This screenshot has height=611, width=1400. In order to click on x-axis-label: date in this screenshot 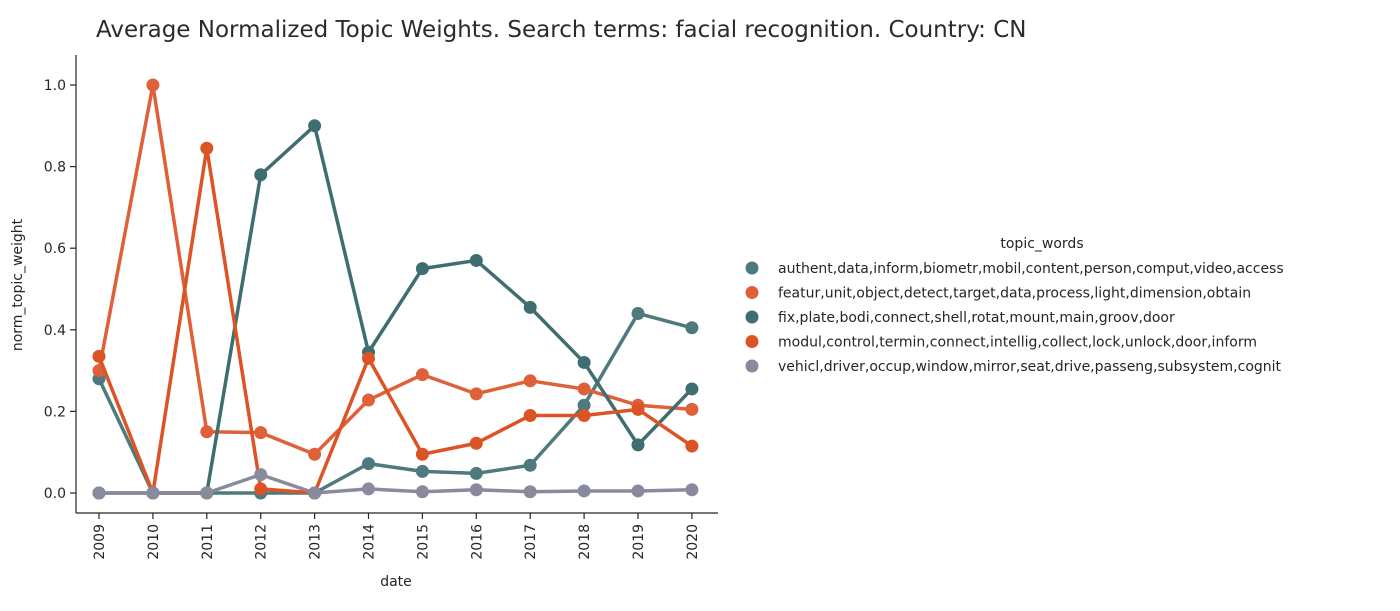, I will do `click(396, 582)`.